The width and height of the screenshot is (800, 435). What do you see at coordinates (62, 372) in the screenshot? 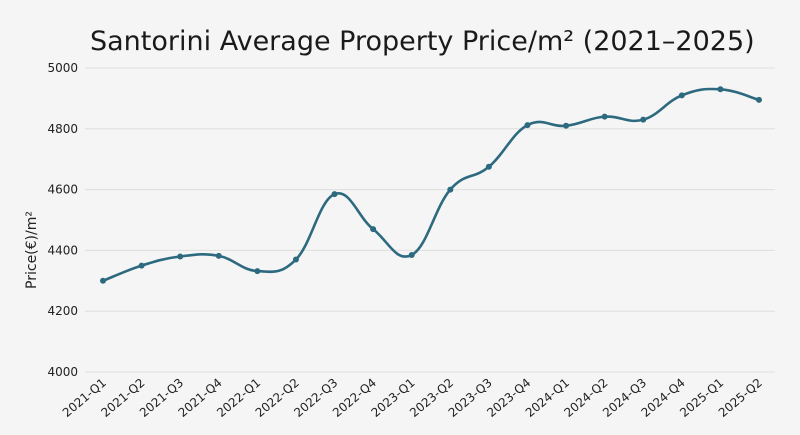
I see `y-tick-label: 4000` at bounding box center [62, 372].